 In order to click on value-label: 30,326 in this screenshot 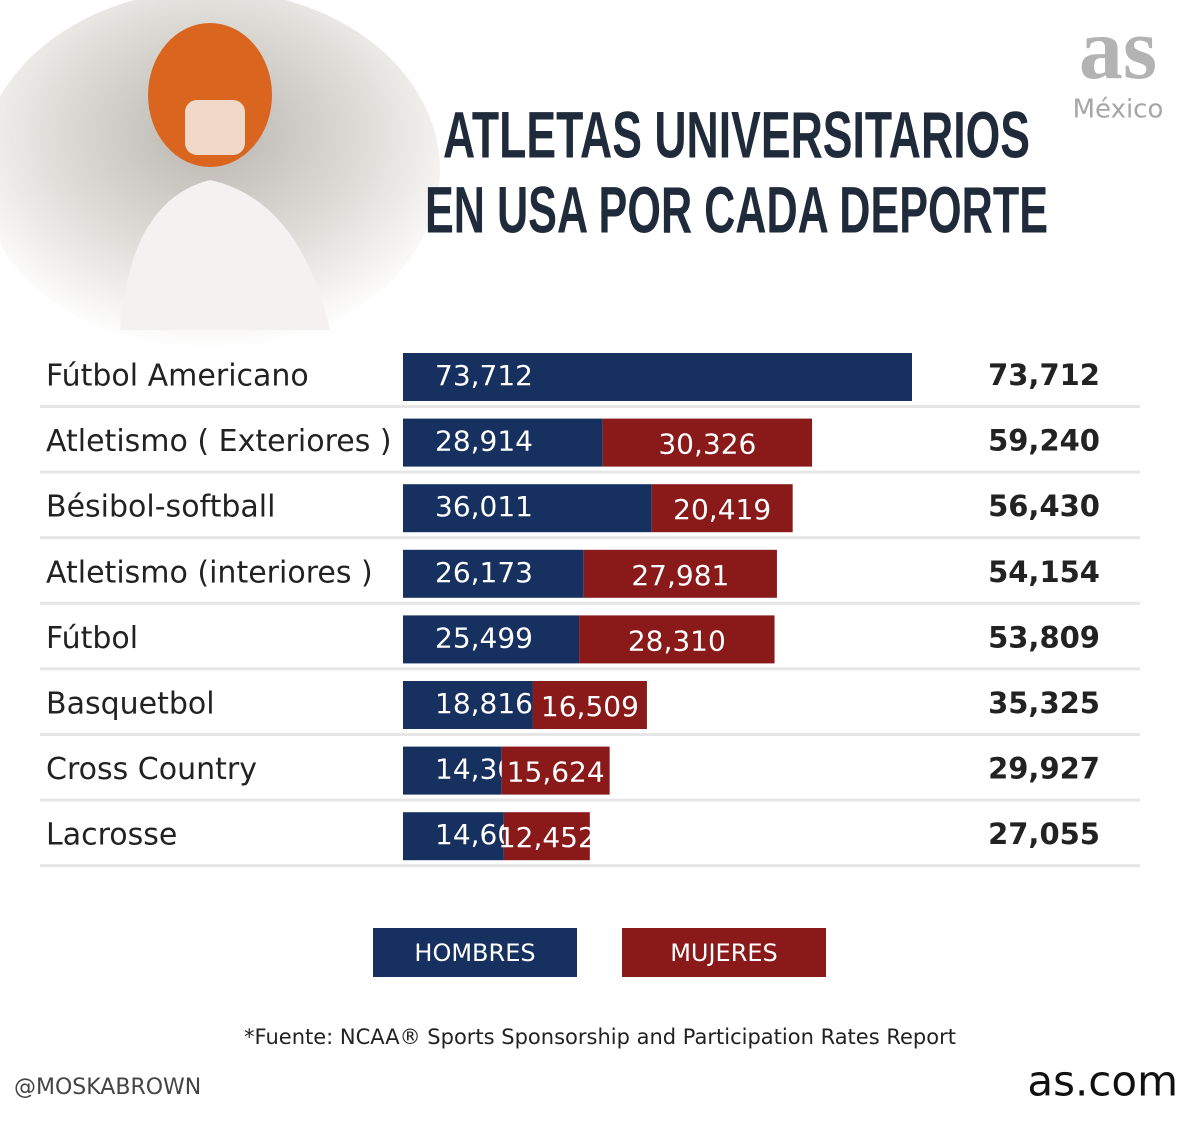, I will do `click(707, 444)`.